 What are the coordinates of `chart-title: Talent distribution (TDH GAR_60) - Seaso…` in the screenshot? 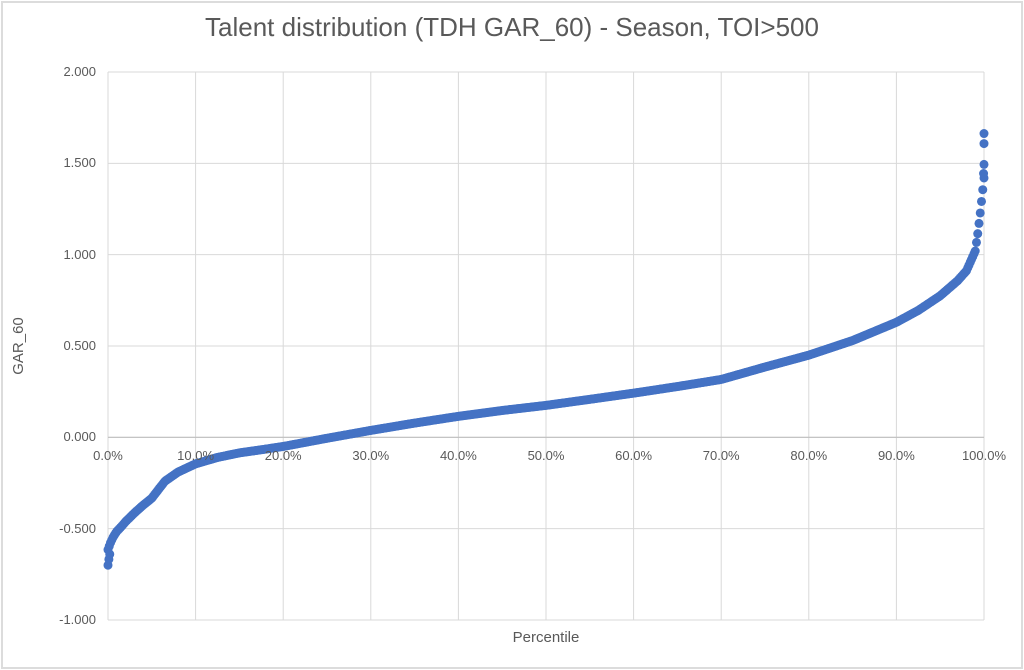 It's located at (512, 27).